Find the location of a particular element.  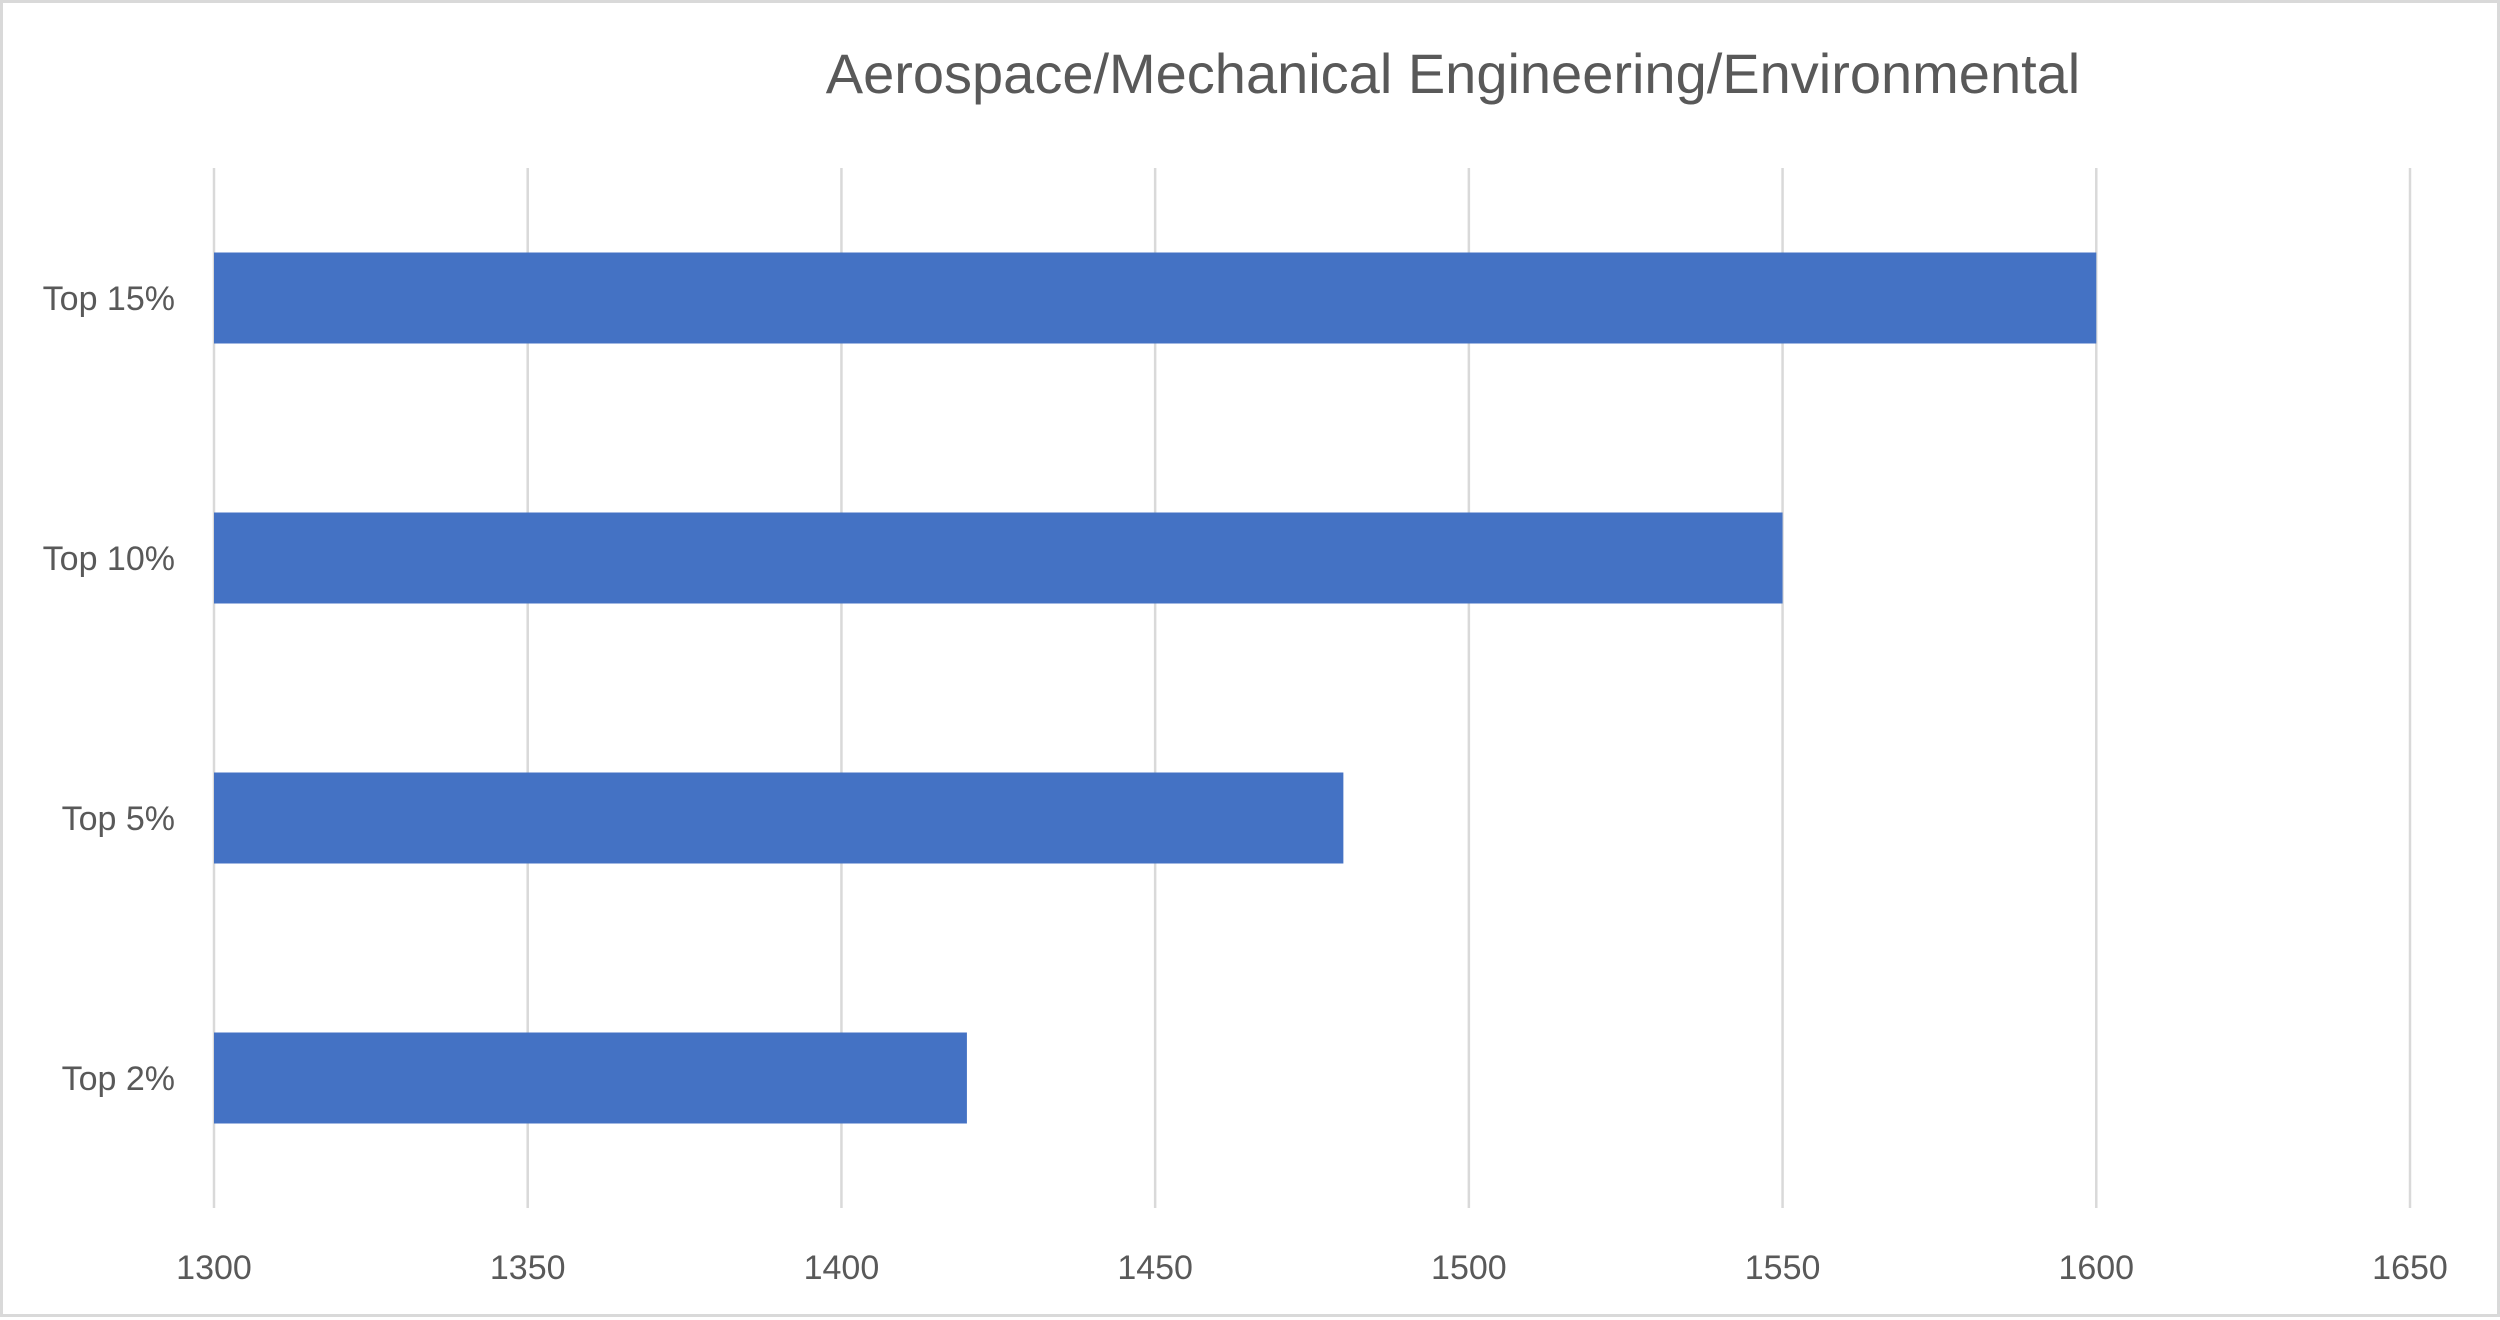

x-tick-labels: 1300 1350 1400 1450 1500 1550 1600 1650 is located at coordinates (1312, 1268).